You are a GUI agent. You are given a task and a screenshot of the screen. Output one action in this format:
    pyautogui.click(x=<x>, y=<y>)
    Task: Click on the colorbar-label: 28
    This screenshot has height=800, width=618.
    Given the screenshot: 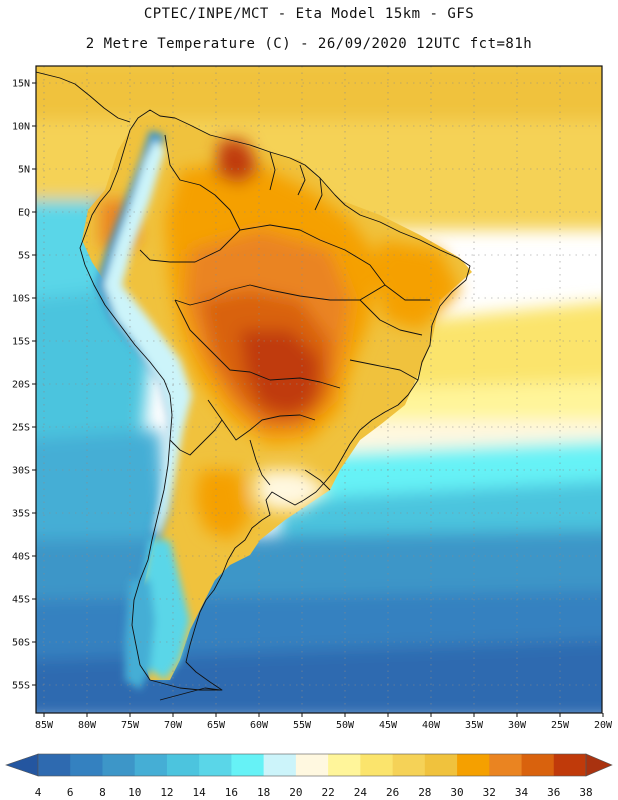 What is the action you would take?
    pyautogui.click(x=424, y=792)
    